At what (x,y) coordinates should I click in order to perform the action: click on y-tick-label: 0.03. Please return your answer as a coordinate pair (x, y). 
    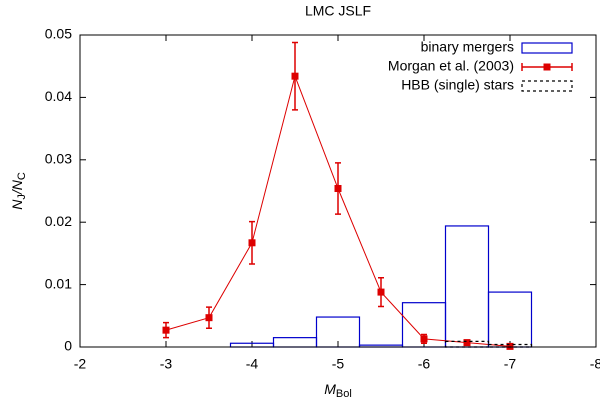
    Looking at the image, I should click on (58, 159).